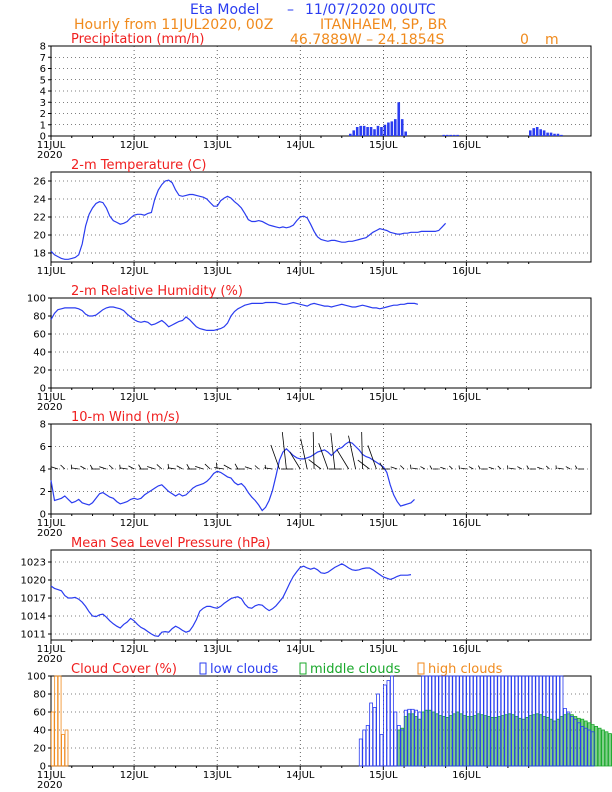  I want to click on title-dash: –, so click(290, 10).